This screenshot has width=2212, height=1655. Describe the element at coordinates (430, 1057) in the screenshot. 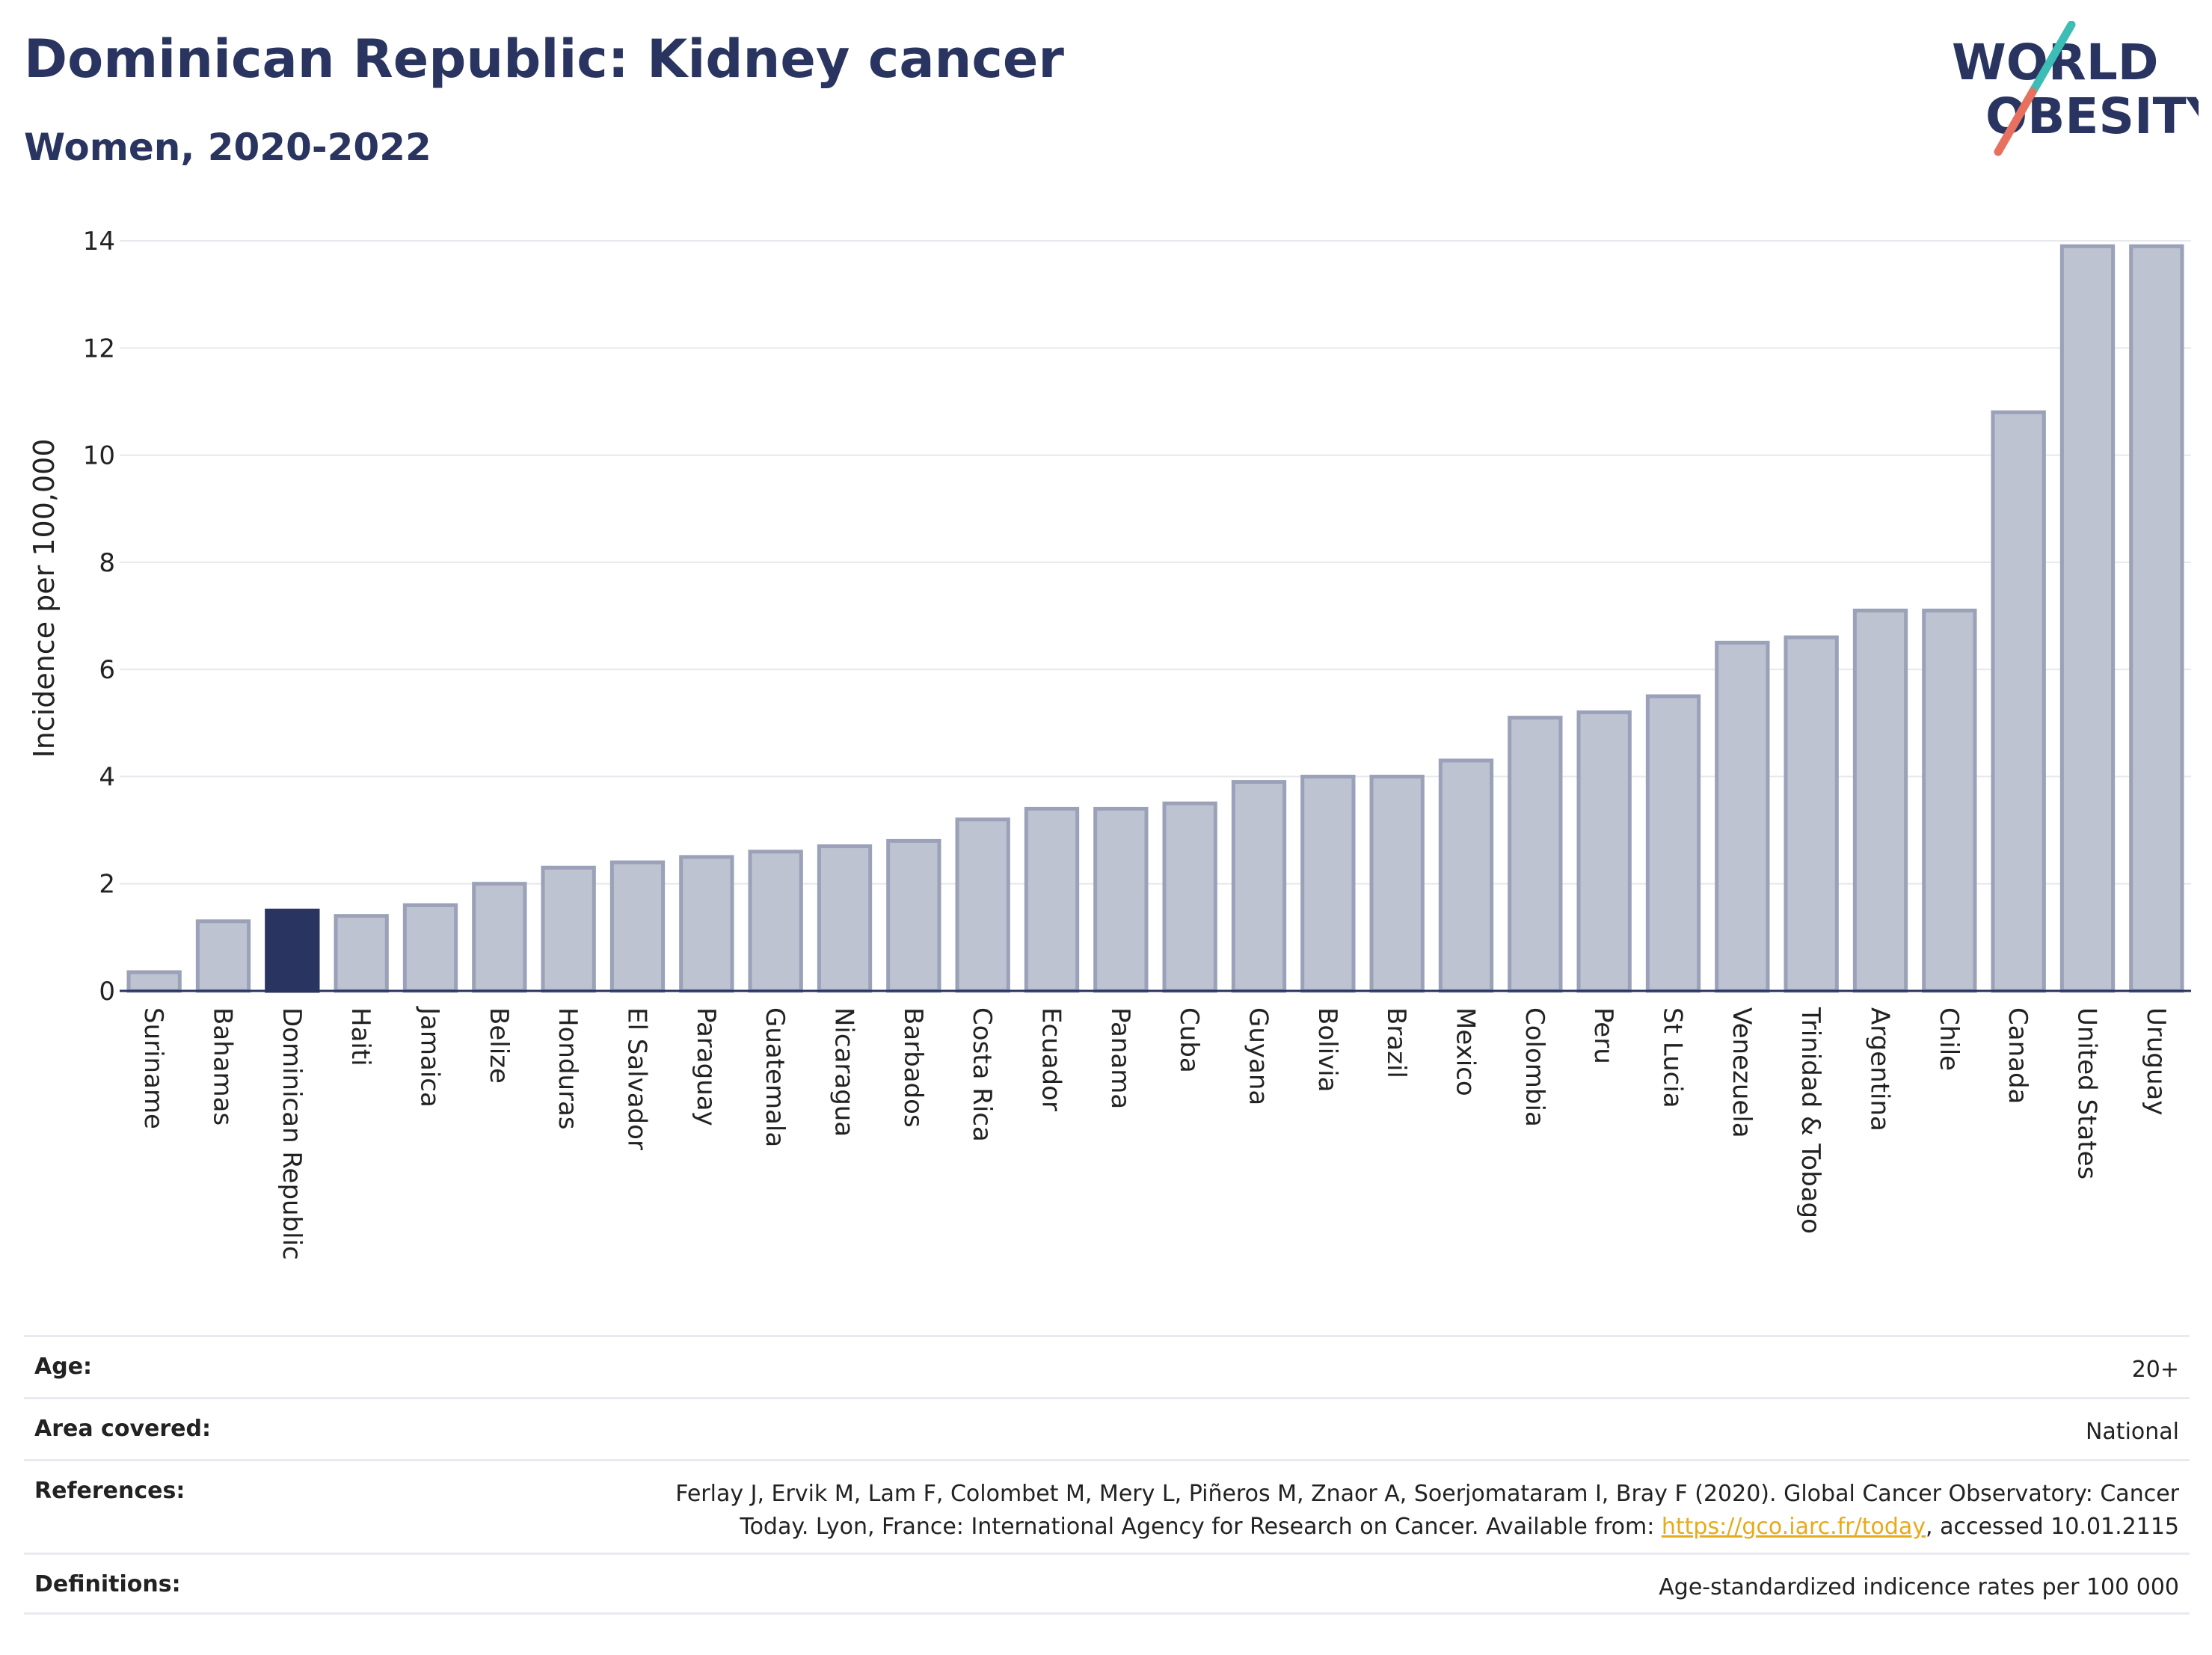

I see `x-tick-label: Jamaica` at that location.